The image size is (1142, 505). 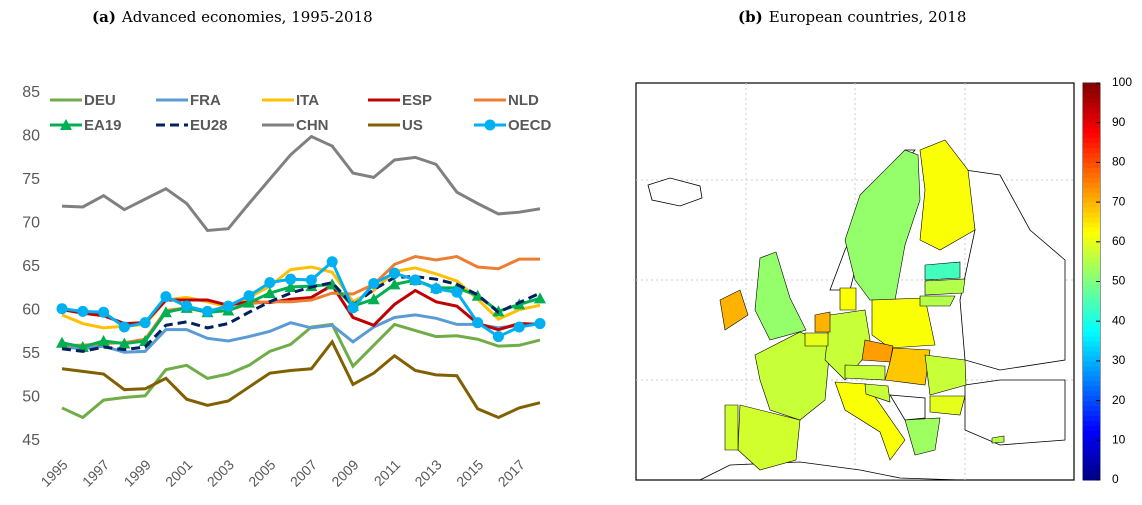 I want to click on y-tick-label: 60, so click(x=31, y=310).